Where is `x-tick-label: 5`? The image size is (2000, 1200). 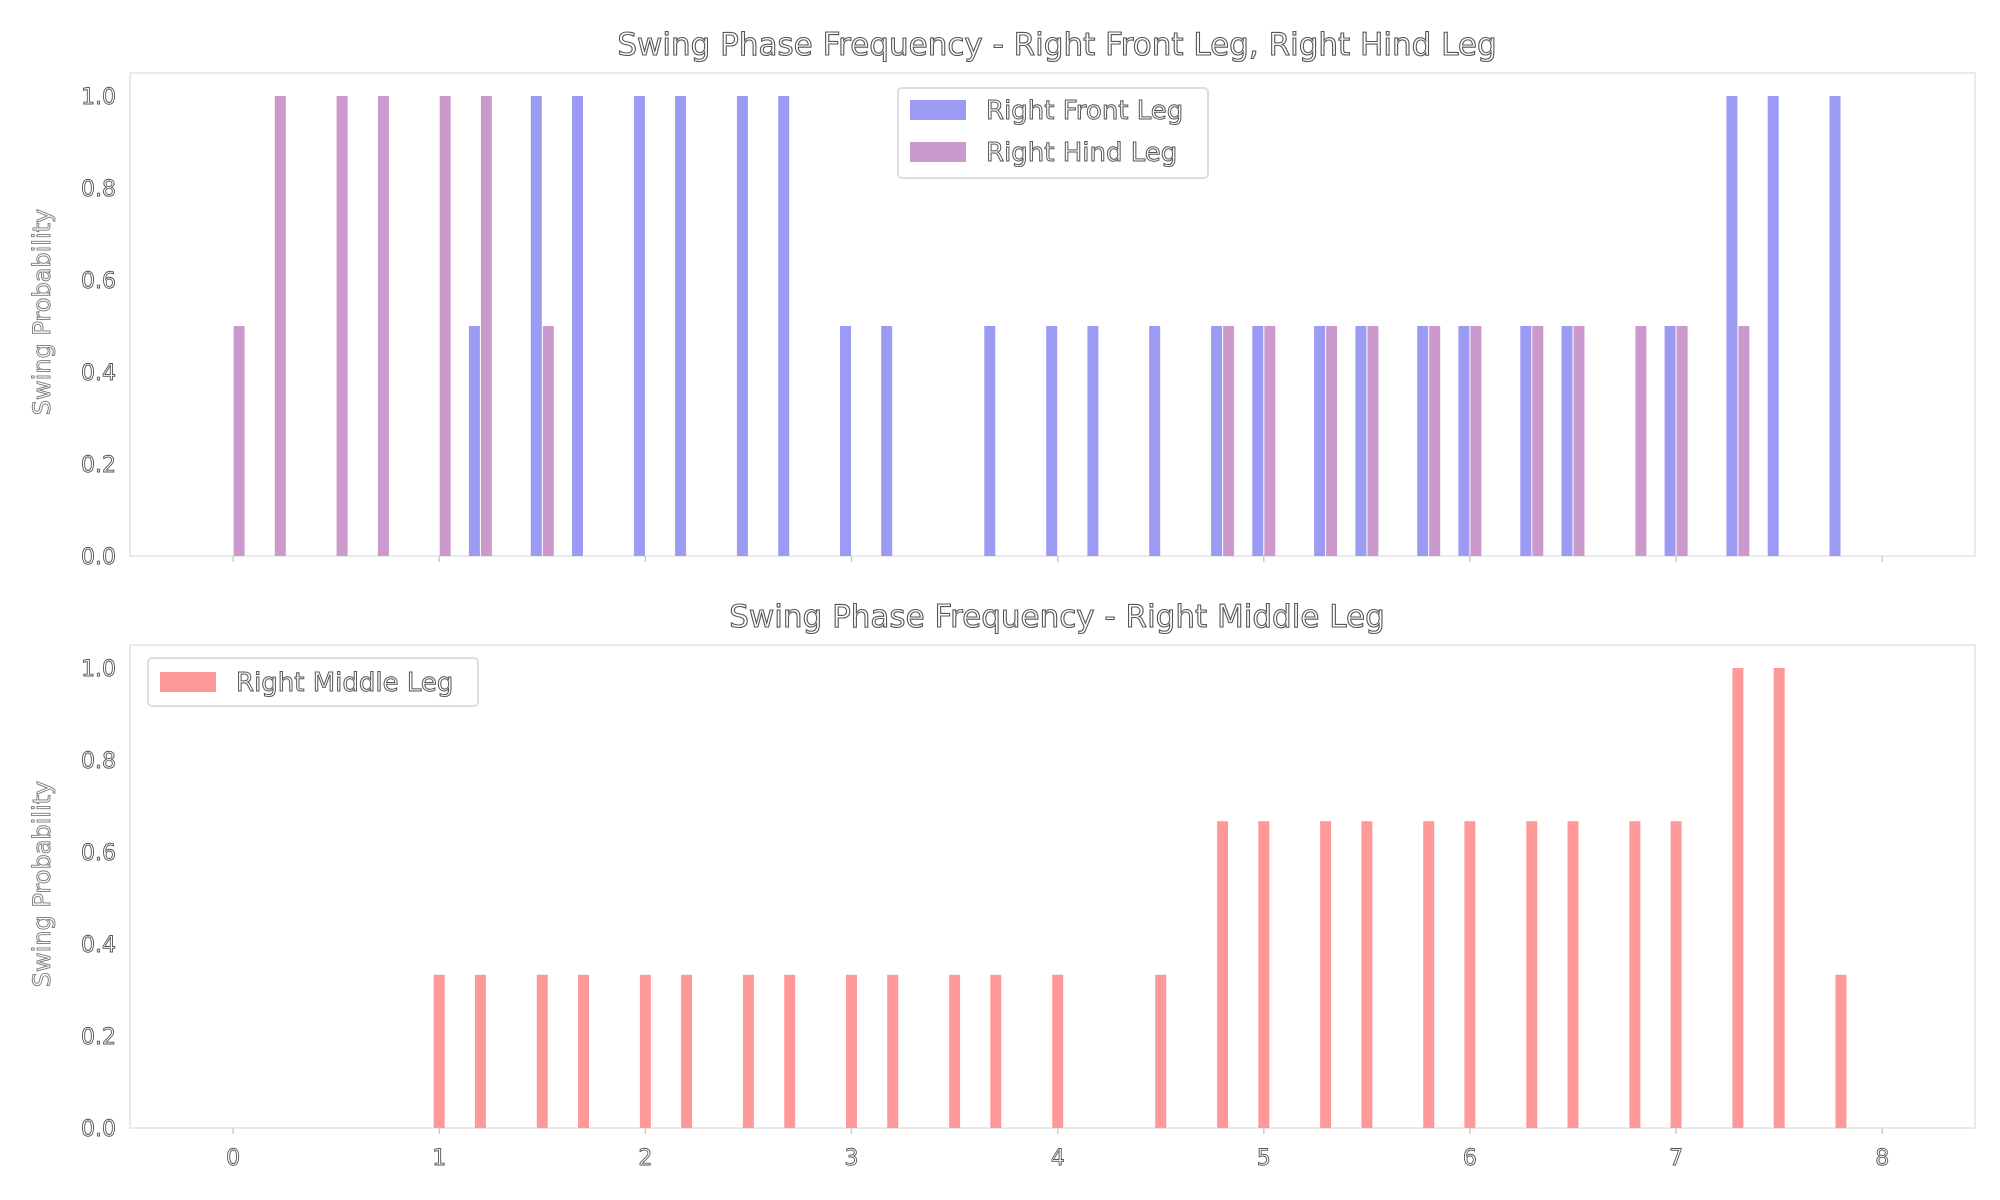 x-tick-label: 5 is located at coordinates (1264, 1158).